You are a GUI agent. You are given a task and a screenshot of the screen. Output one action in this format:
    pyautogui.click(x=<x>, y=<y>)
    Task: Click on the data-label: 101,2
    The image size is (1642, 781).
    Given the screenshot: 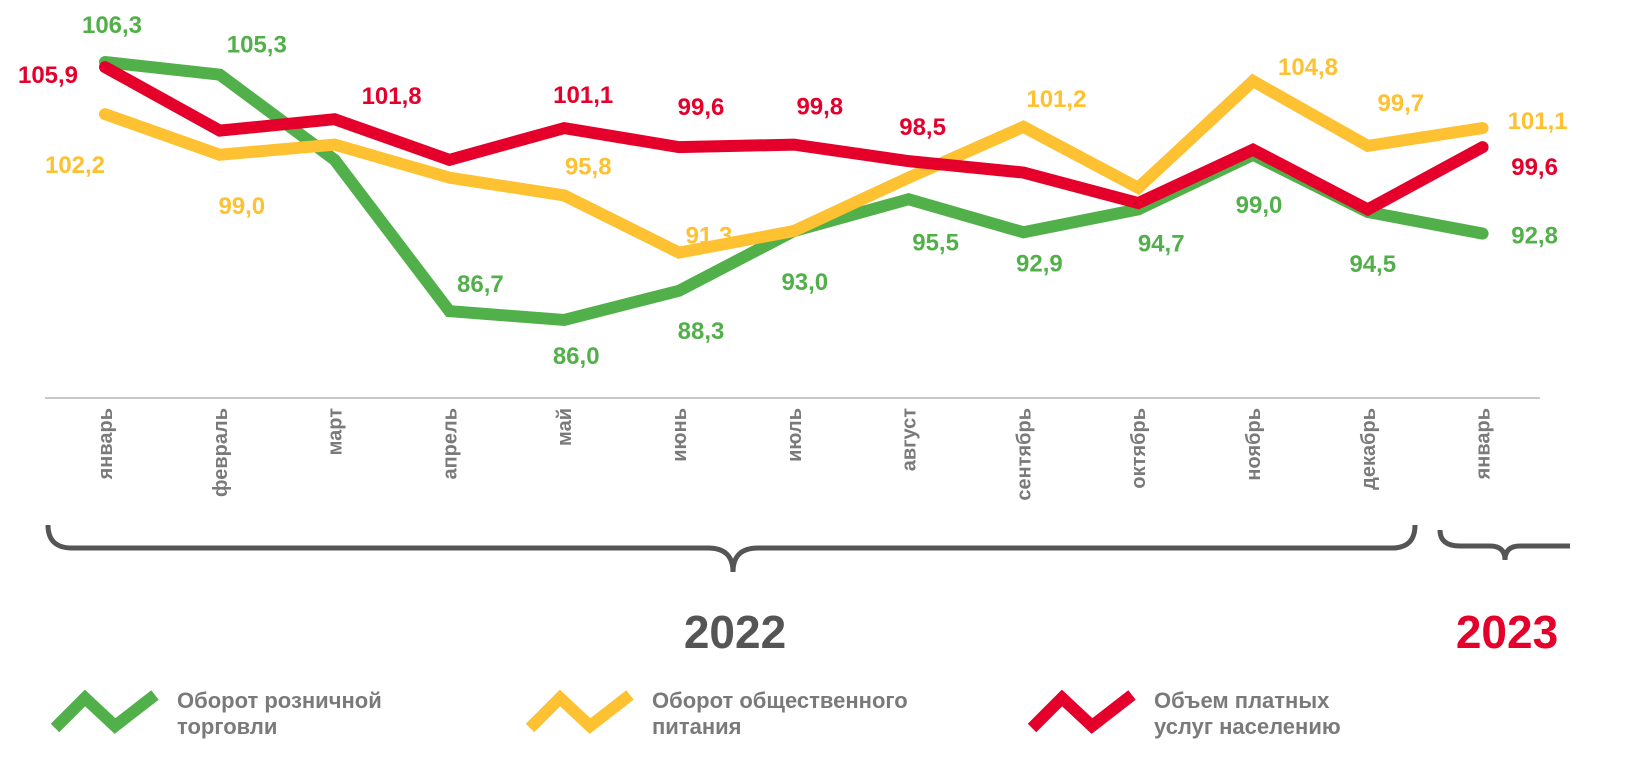 What is the action you would take?
    pyautogui.click(x=1056, y=99)
    